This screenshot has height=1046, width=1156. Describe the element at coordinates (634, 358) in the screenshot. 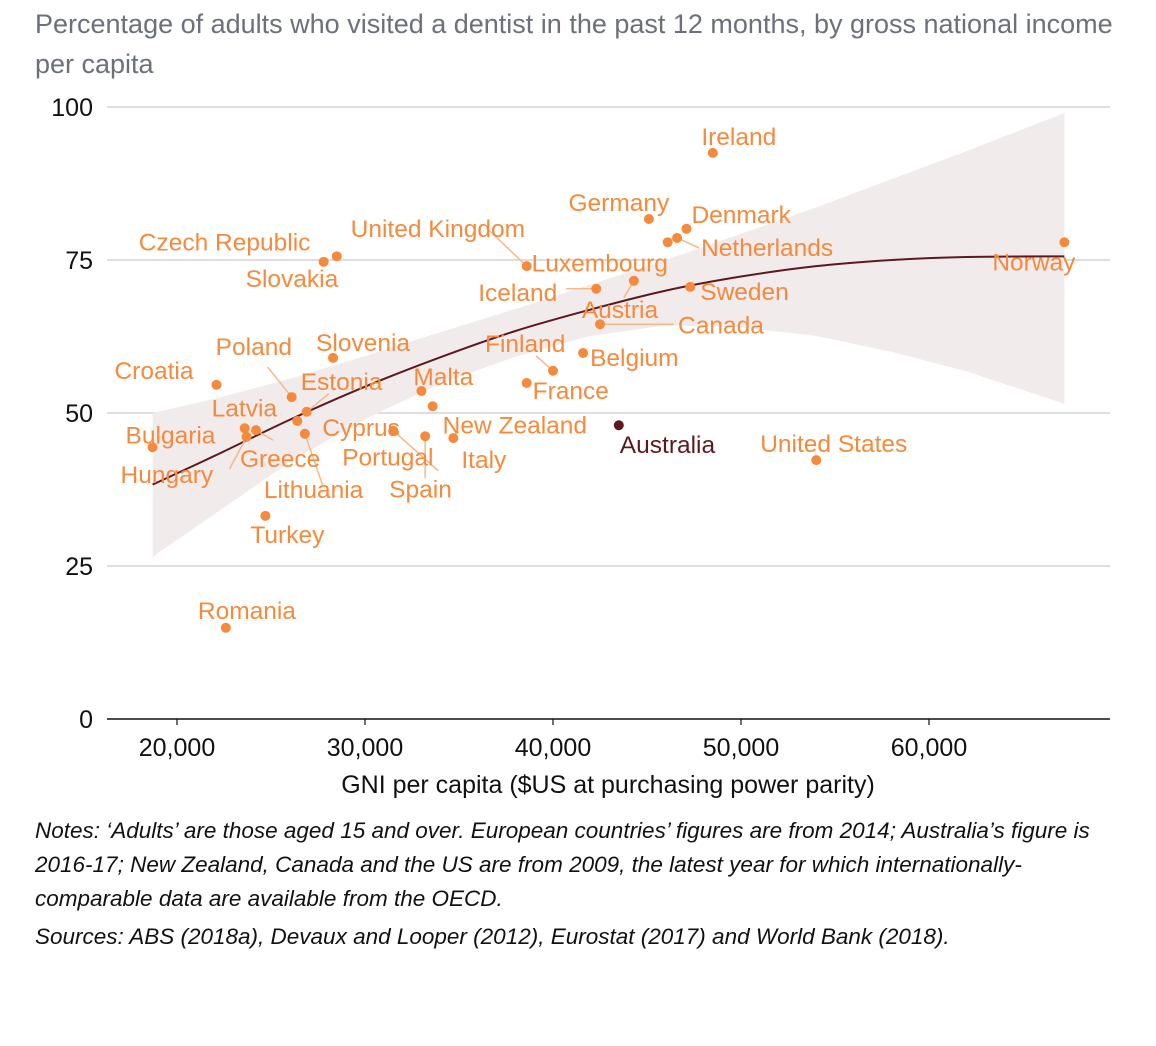

I see `point-label: Belgium` at that location.